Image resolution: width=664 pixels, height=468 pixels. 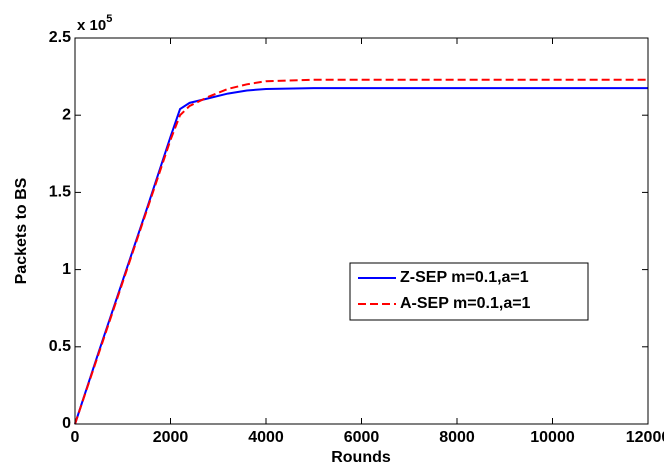 I want to click on y-tick-label: 0.5, so click(x=60, y=346).